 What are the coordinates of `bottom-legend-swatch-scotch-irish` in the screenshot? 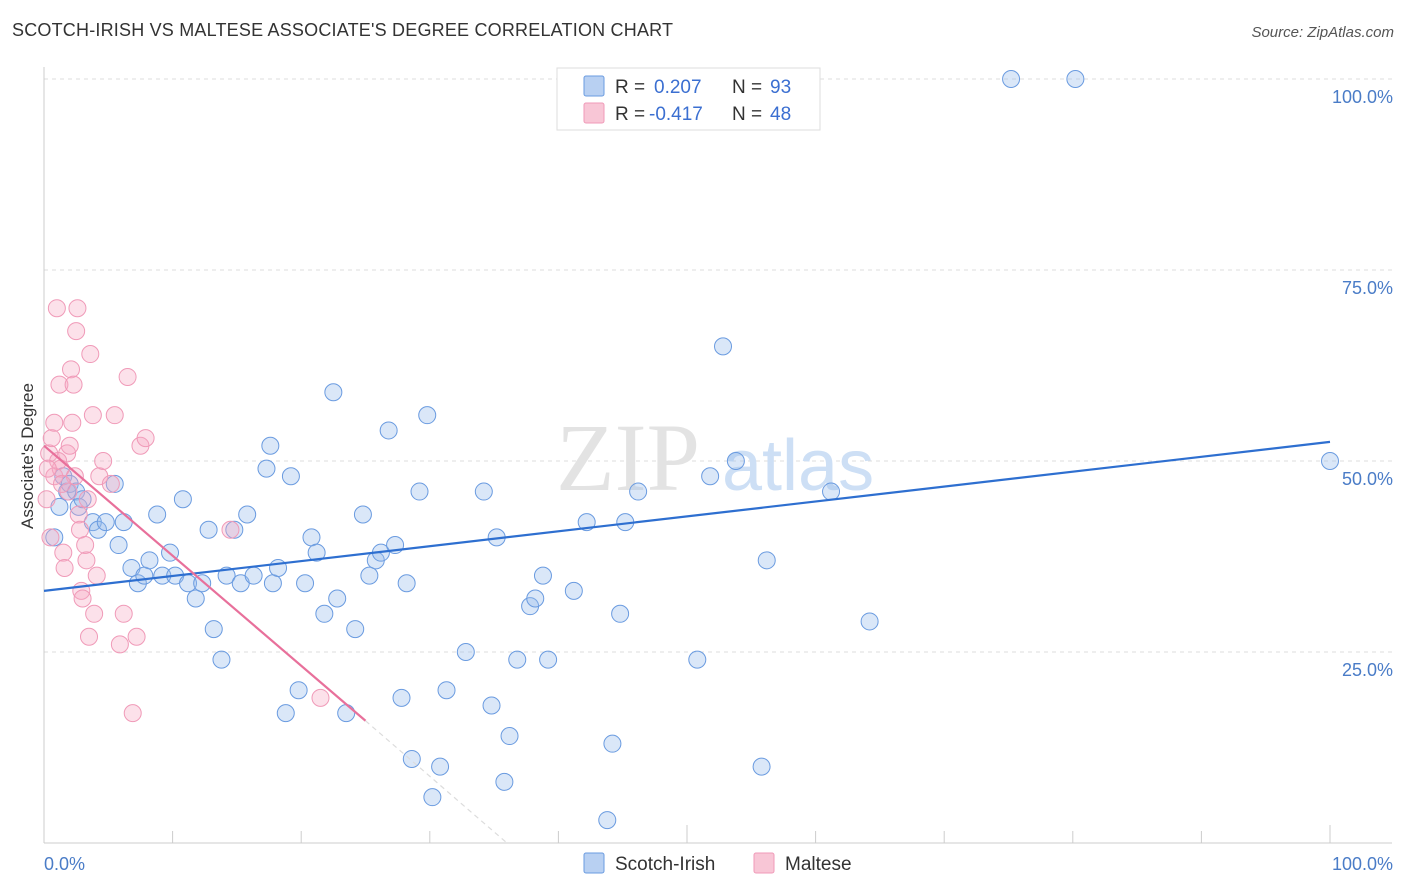 It's located at (594, 863).